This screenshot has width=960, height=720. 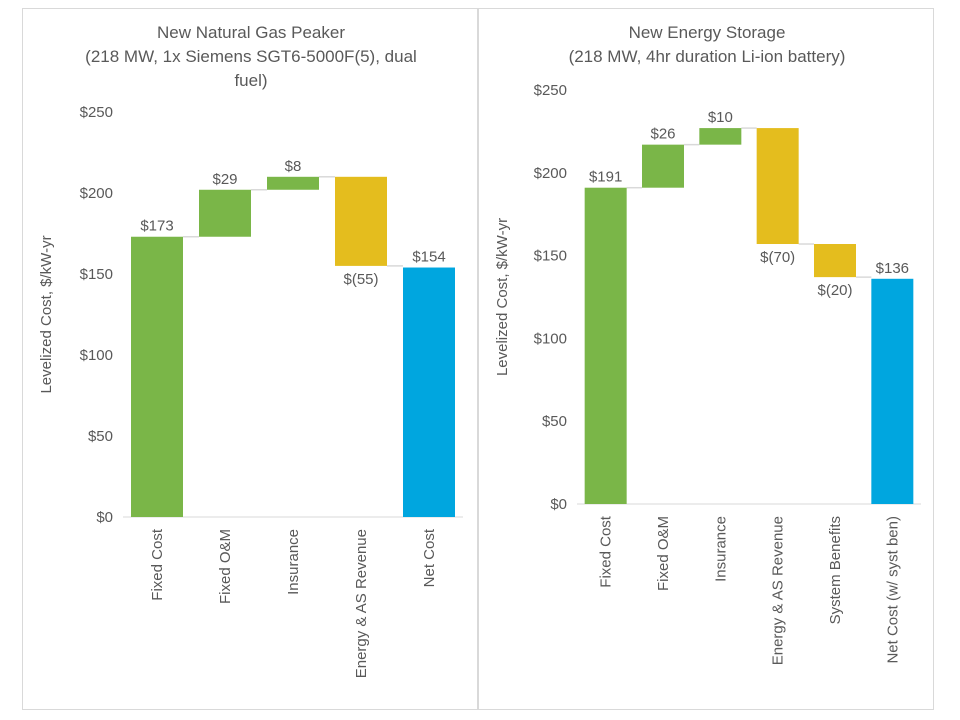 What do you see at coordinates (834, 290) in the screenshot?
I see `data-label: $(20)` at bounding box center [834, 290].